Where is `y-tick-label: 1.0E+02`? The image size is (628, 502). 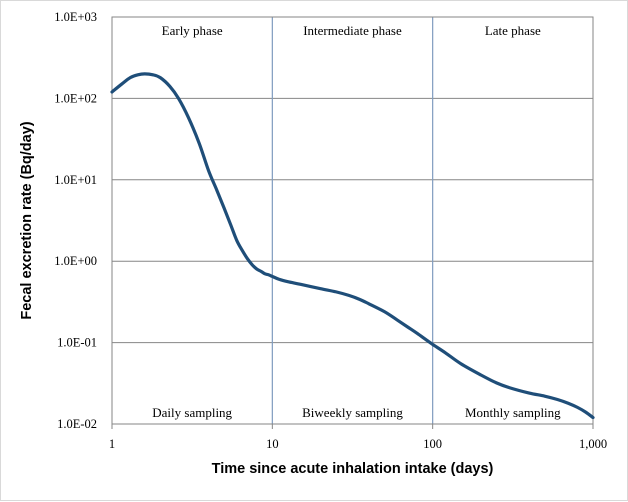 y-tick-label: 1.0E+02 is located at coordinates (75, 98).